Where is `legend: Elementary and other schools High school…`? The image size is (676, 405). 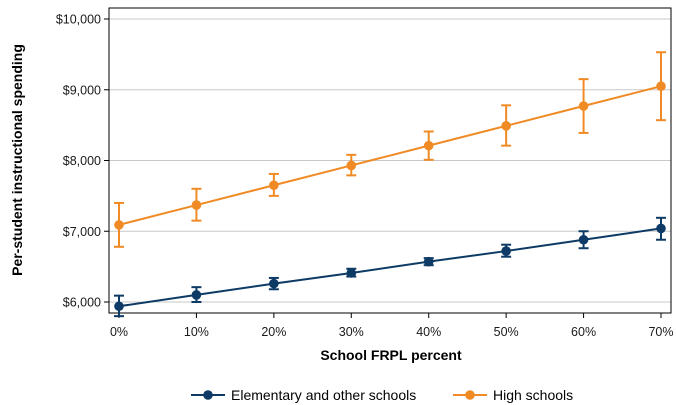 legend: Elementary and other schools High school… is located at coordinates (382, 395).